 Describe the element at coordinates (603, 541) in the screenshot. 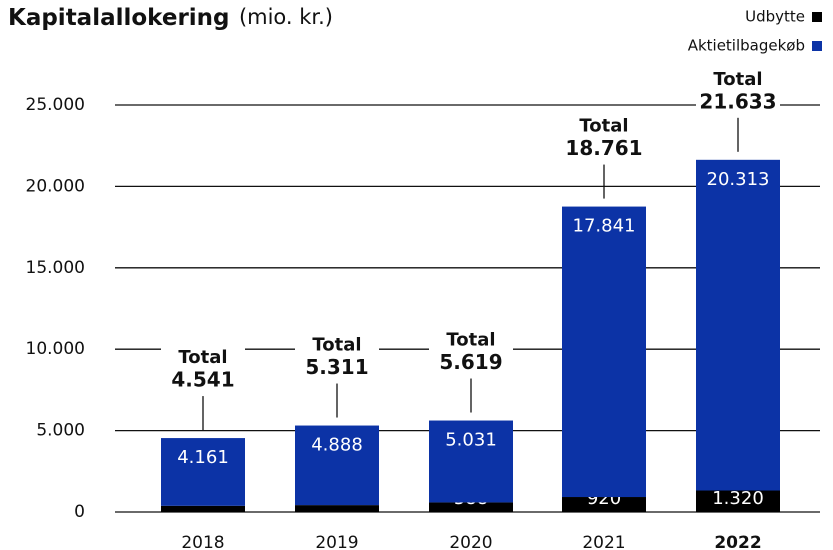

I see `x-tick-label: 2021` at that location.